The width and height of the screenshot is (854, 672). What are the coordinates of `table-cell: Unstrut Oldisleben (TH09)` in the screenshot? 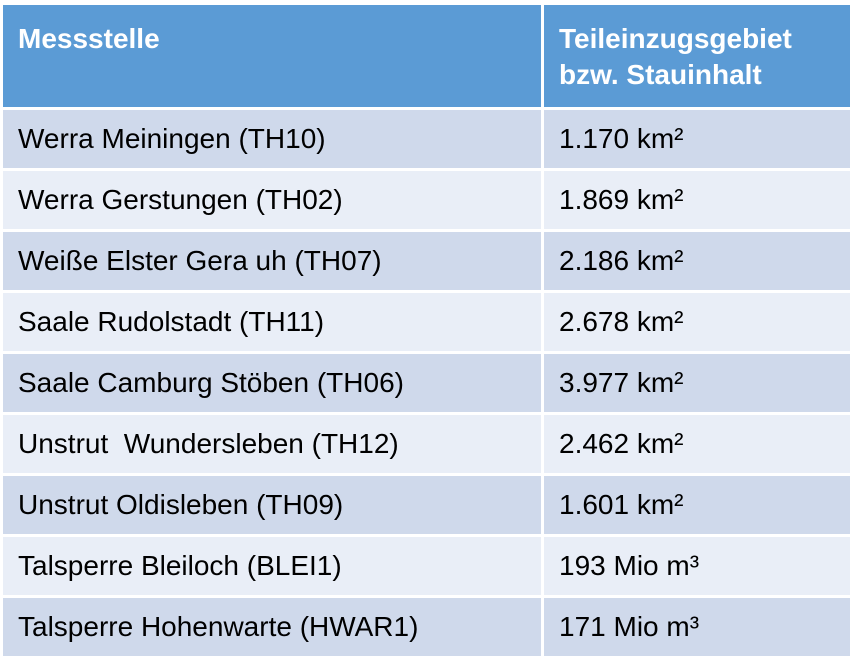 It's located at (272, 505).